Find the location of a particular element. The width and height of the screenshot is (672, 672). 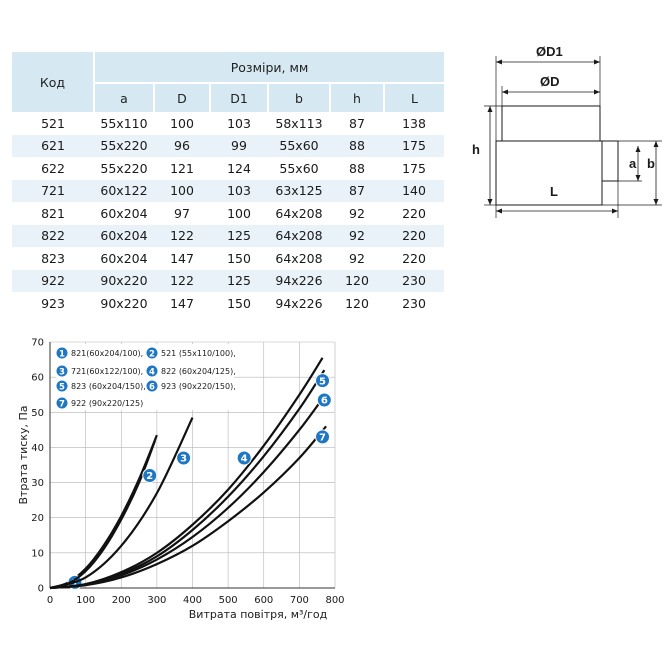

dimension-cell: 63x125 is located at coordinates (299, 190).